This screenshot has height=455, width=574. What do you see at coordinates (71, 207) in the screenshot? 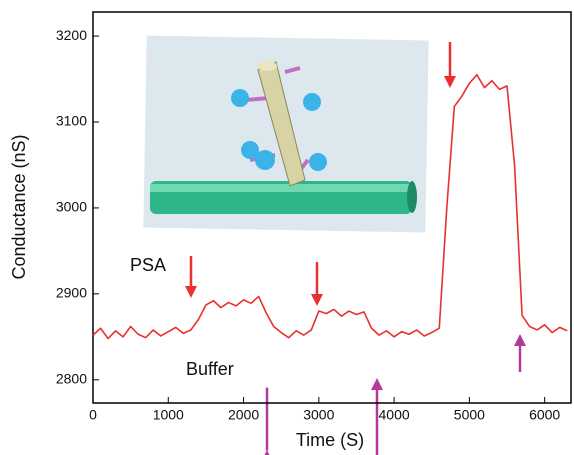
I see `y-tick-label: 3000` at bounding box center [71, 207].